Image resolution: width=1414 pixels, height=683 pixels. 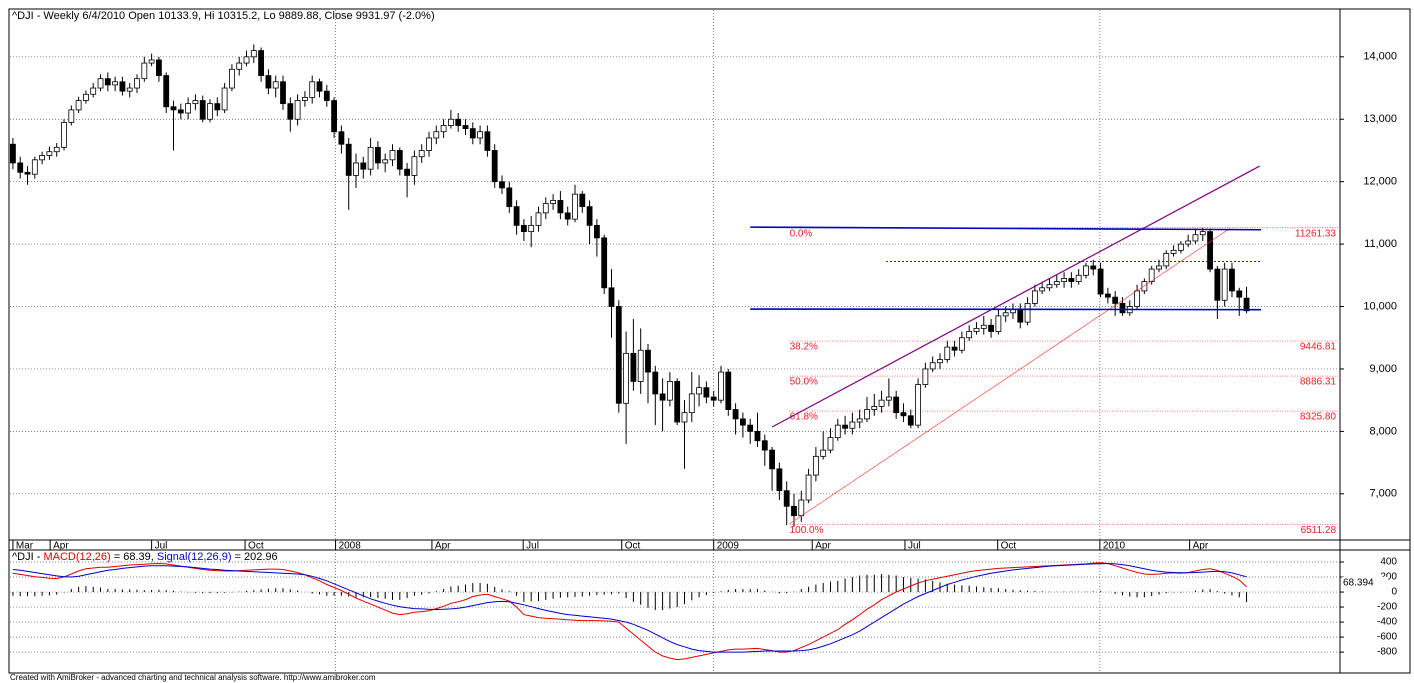 What do you see at coordinates (1387, 652) in the screenshot?
I see `y-tick-label: -800` at bounding box center [1387, 652].